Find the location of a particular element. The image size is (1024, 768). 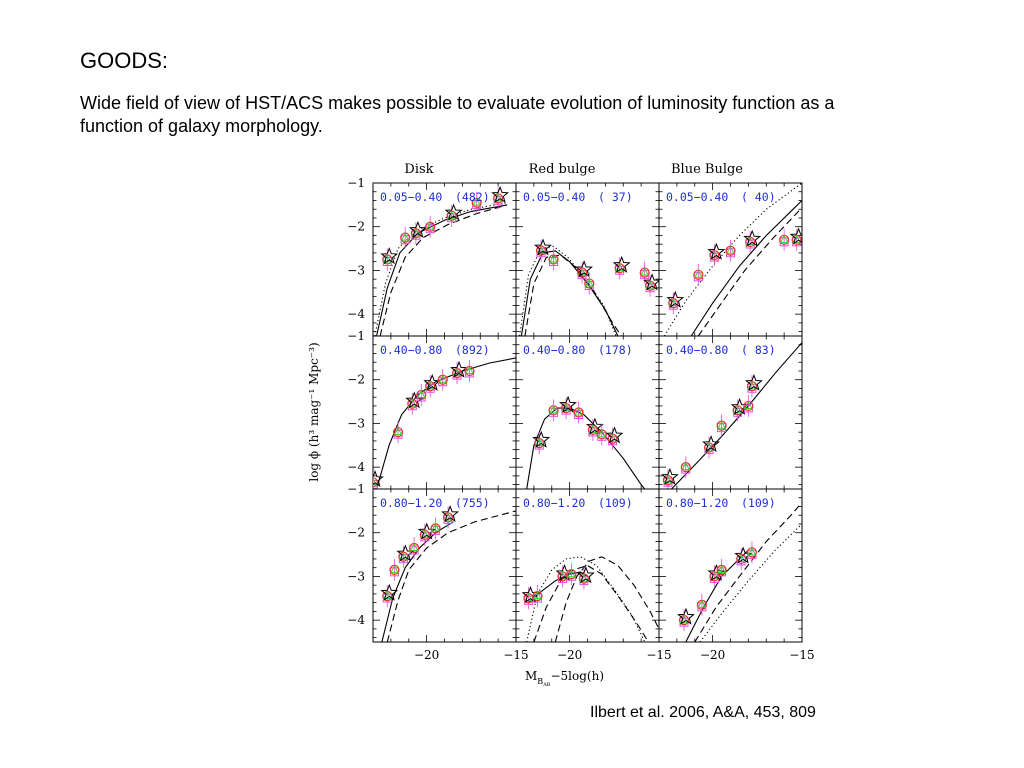

panel-count: (482) is located at coordinates (472, 197).